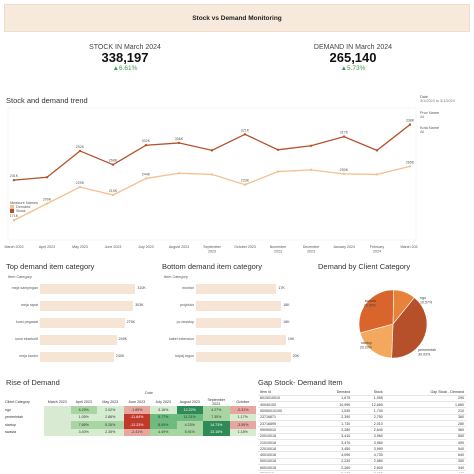 The image size is (474, 474). What do you see at coordinates (368, 392) in the screenshot?
I see `gap-col-header-2: Stock` at bounding box center [368, 392].